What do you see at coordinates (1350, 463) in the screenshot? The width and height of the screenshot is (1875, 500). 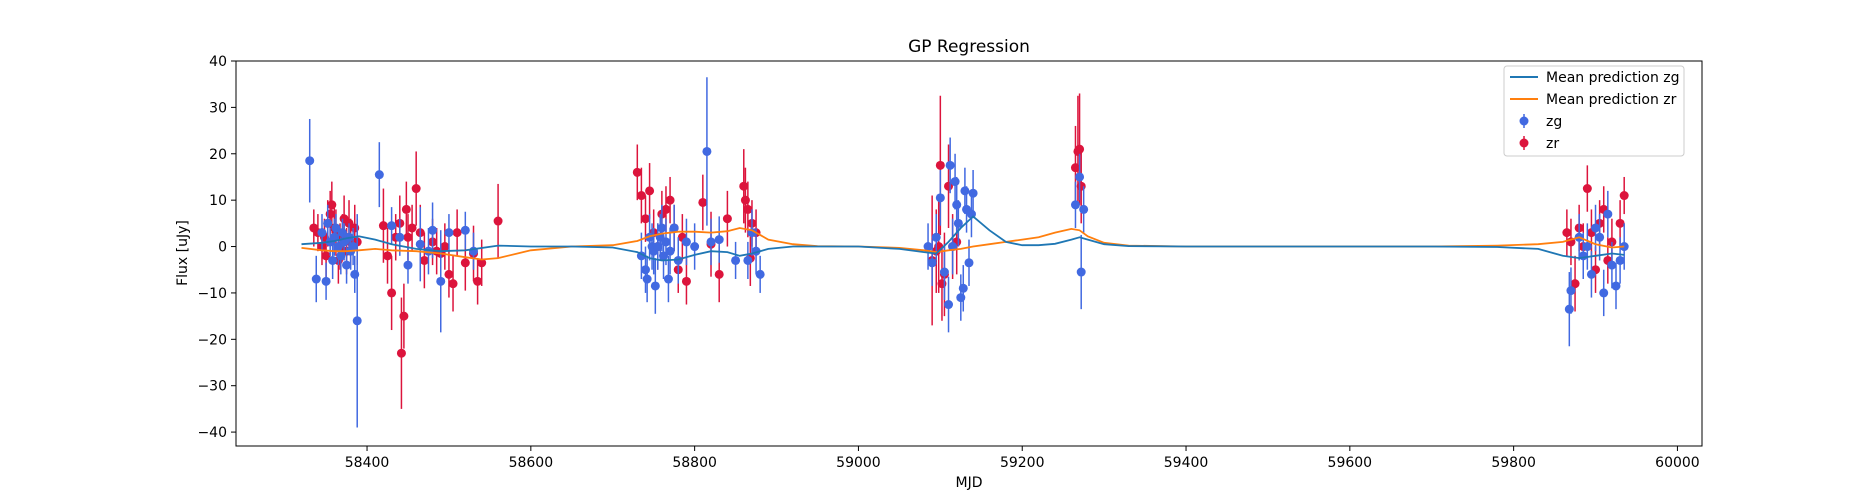 I see `x-tick-label: 59600` at bounding box center [1350, 463].